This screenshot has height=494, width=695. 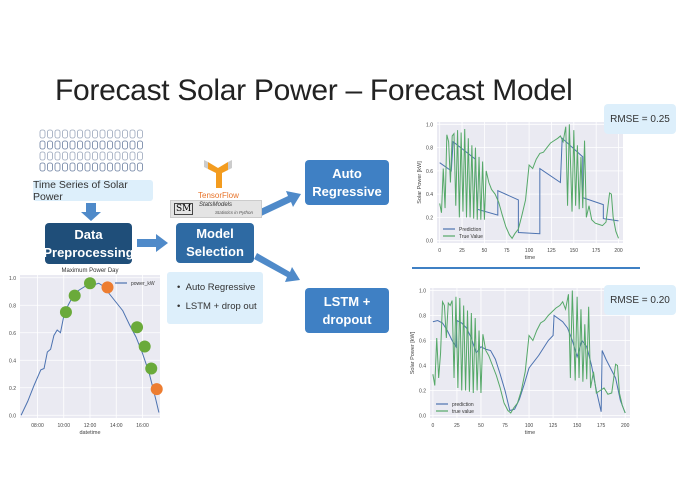 What do you see at coordinates (93, 191) in the screenshot?
I see `time-series-input-box: Time Series of Solar Power` at bounding box center [93, 191].